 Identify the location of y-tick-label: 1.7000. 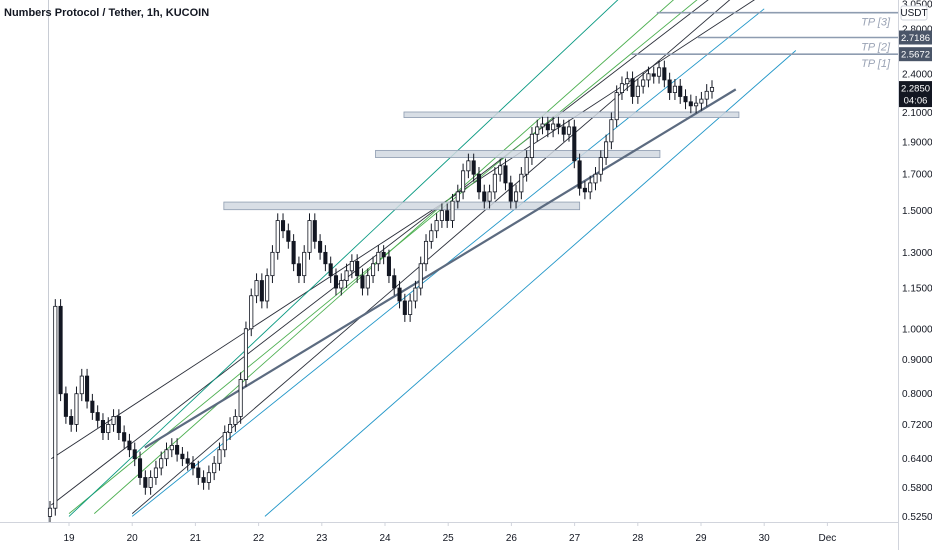
(917, 175).